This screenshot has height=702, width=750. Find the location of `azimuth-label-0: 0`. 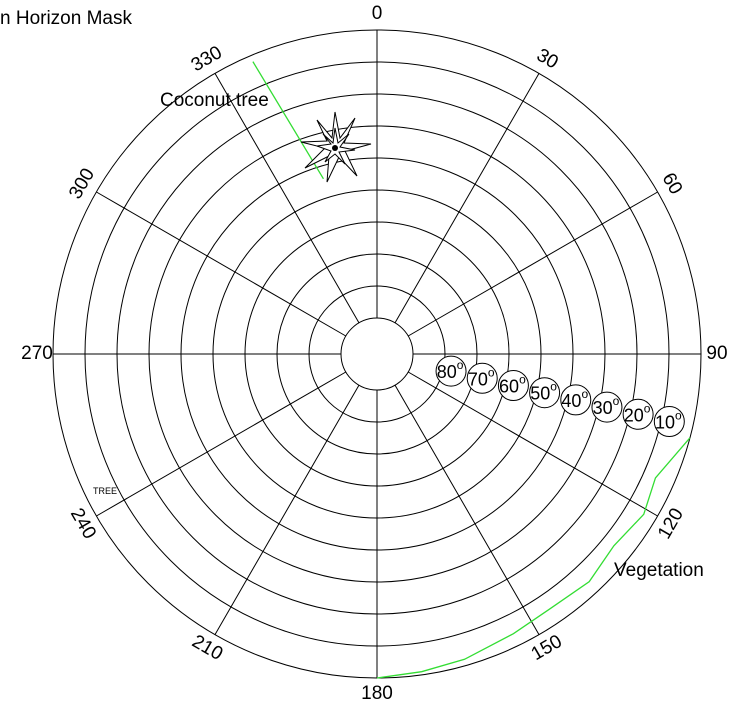

azimuth-label-0: 0 is located at coordinates (377, 13).